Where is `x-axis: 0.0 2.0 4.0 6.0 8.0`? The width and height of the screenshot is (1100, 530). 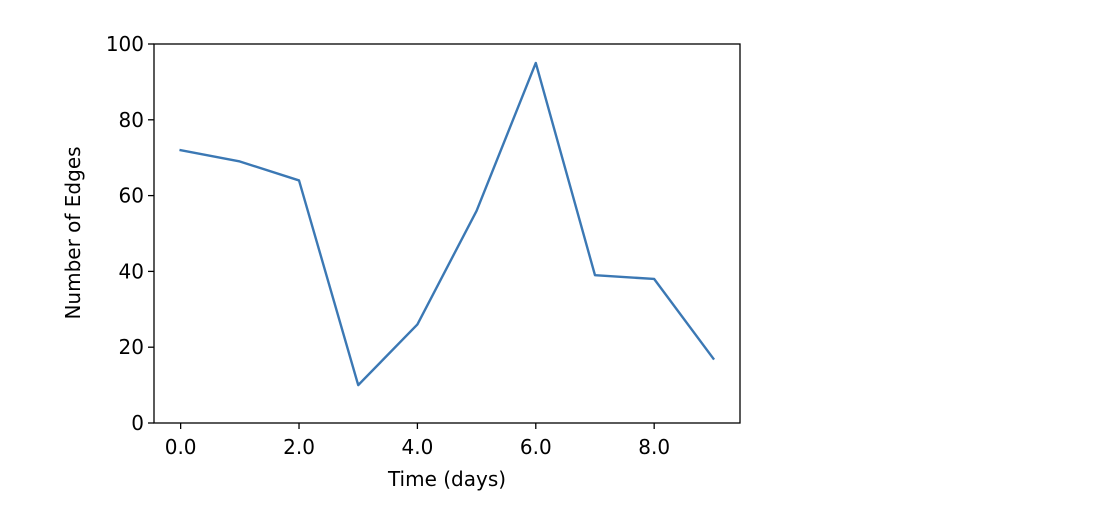
x-axis: 0.0 2.0 4.0 6.0 8.0 is located at coordinates (417, 441).